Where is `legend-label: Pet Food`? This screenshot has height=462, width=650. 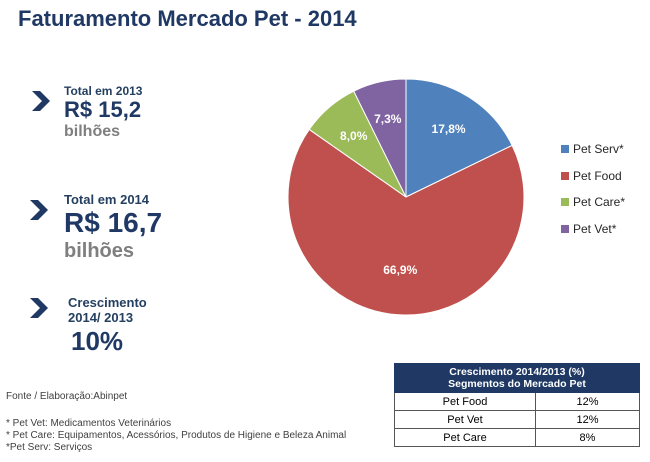 legend-label: Pet Food is located at coordinates (597, 175).